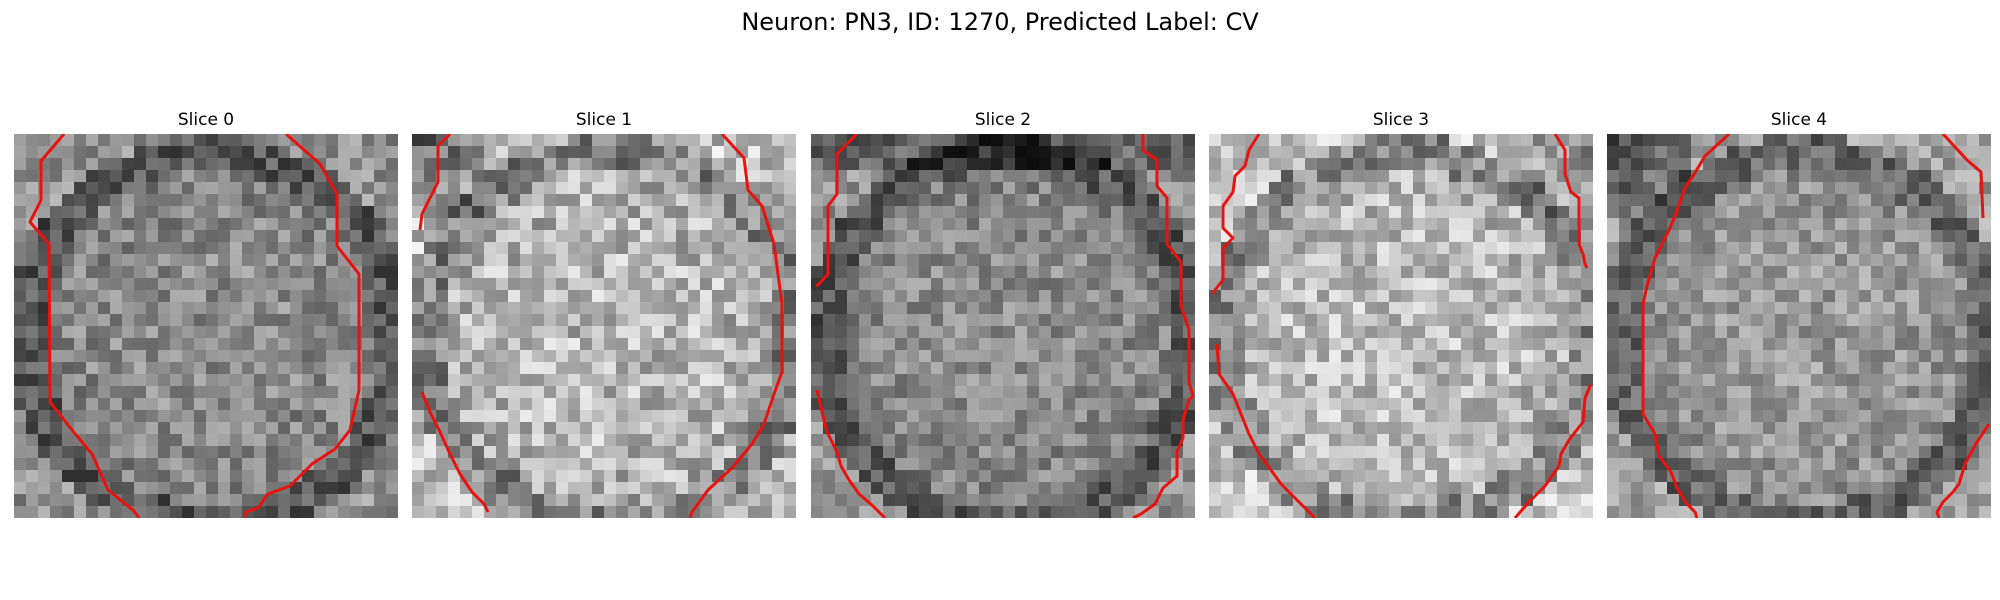 This screenshot has height=600, width=2000. Describe the element at coordinates (1799, 120) in the screenshot. I see `slice-title: Slice 4` at that location.